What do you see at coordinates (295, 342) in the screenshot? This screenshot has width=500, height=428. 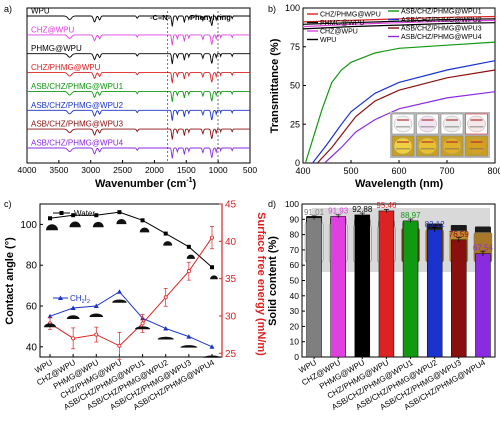 I see `solid-content-y-tick-label: 10` at bounding box center [295, 342].